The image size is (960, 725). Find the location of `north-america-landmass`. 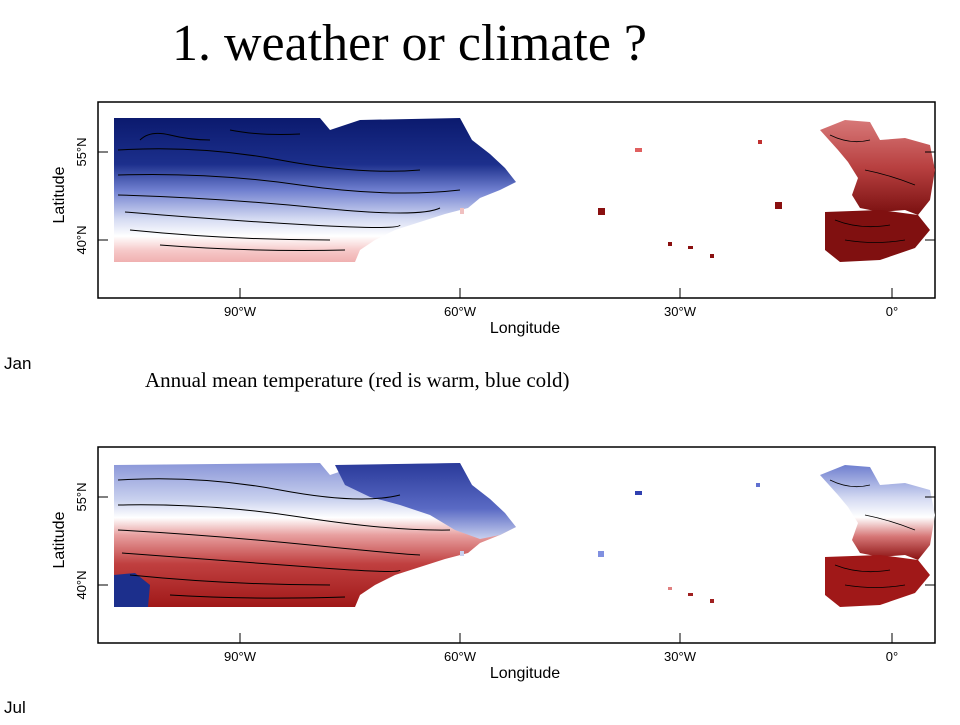

north-america-landmass is located at coordinates (315, 190).